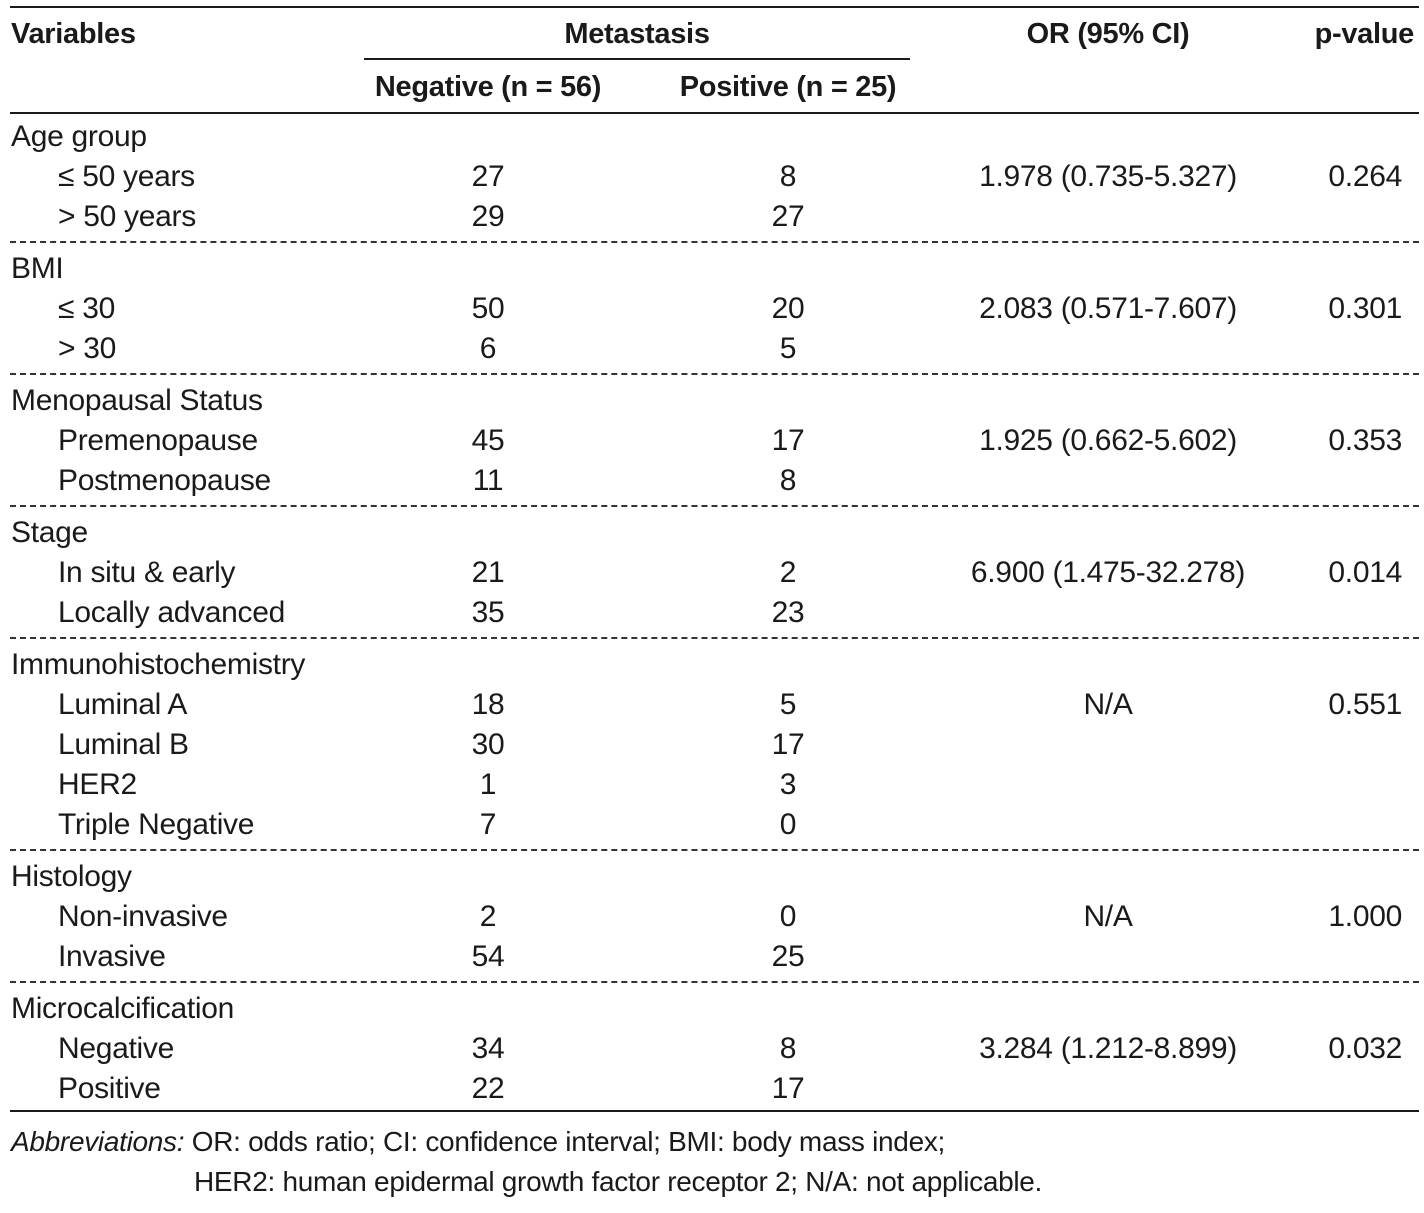 The height and width of the screenshot is (1213, 1424). Describe the element at coordinates (1108, 176) in the screenshot. I see `cell-odds-ratio: 1.978 (0.735-5.327)` at that location.